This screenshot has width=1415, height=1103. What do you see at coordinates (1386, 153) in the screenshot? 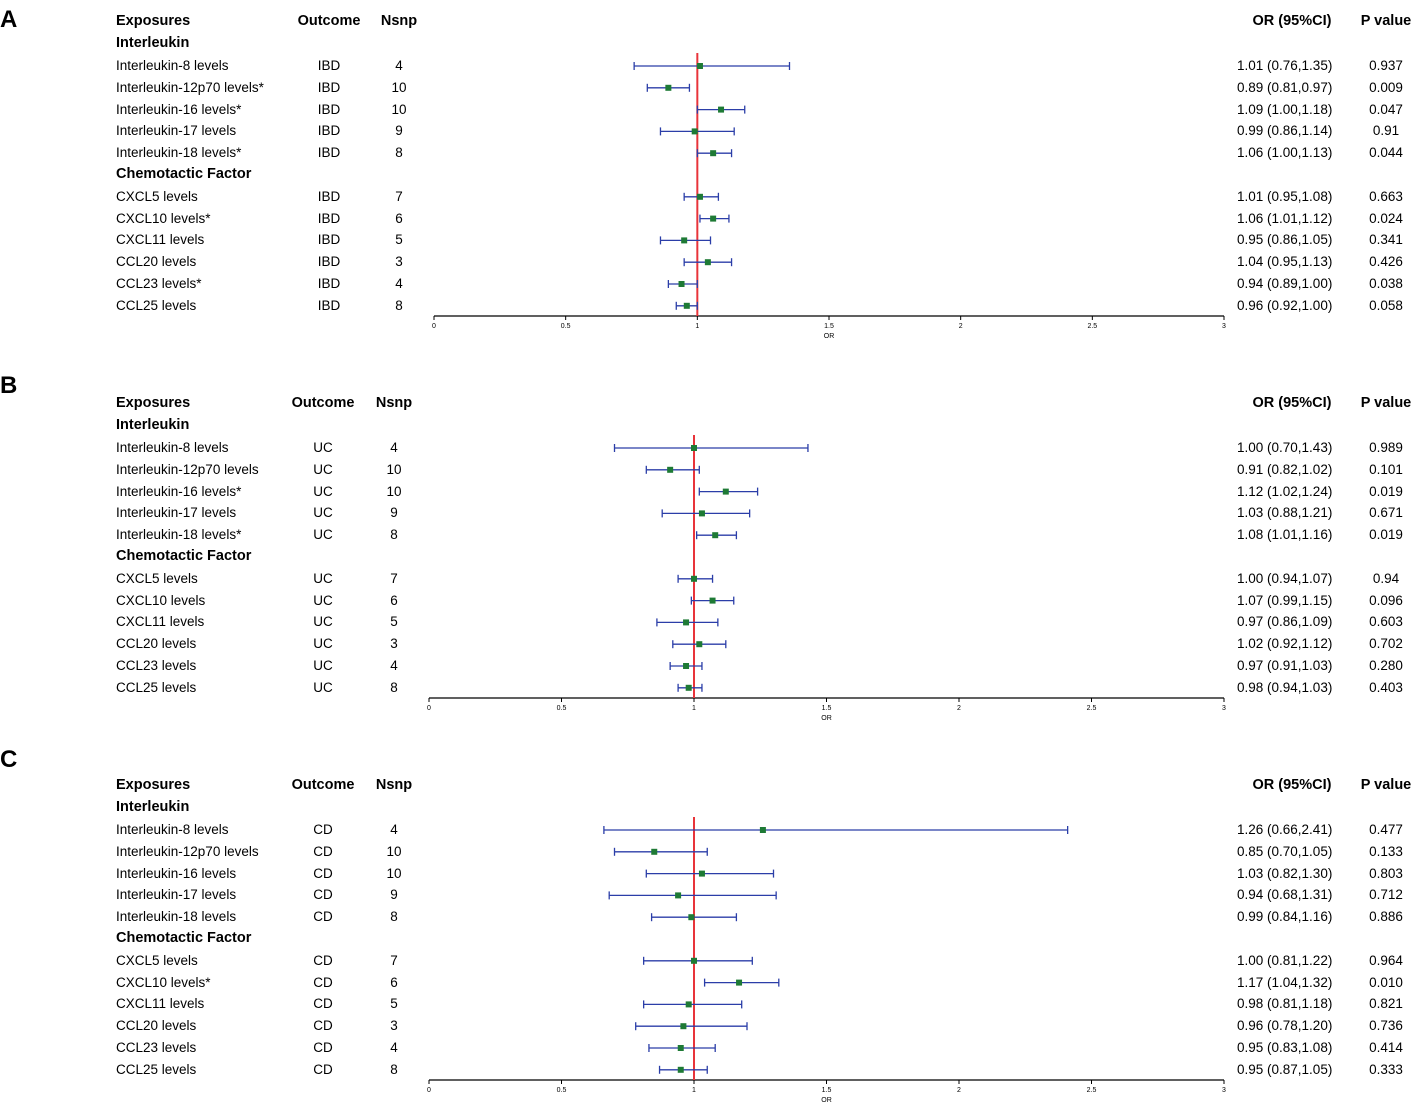
I see `p-value: 0.044` at bounding box center [1386, 153].